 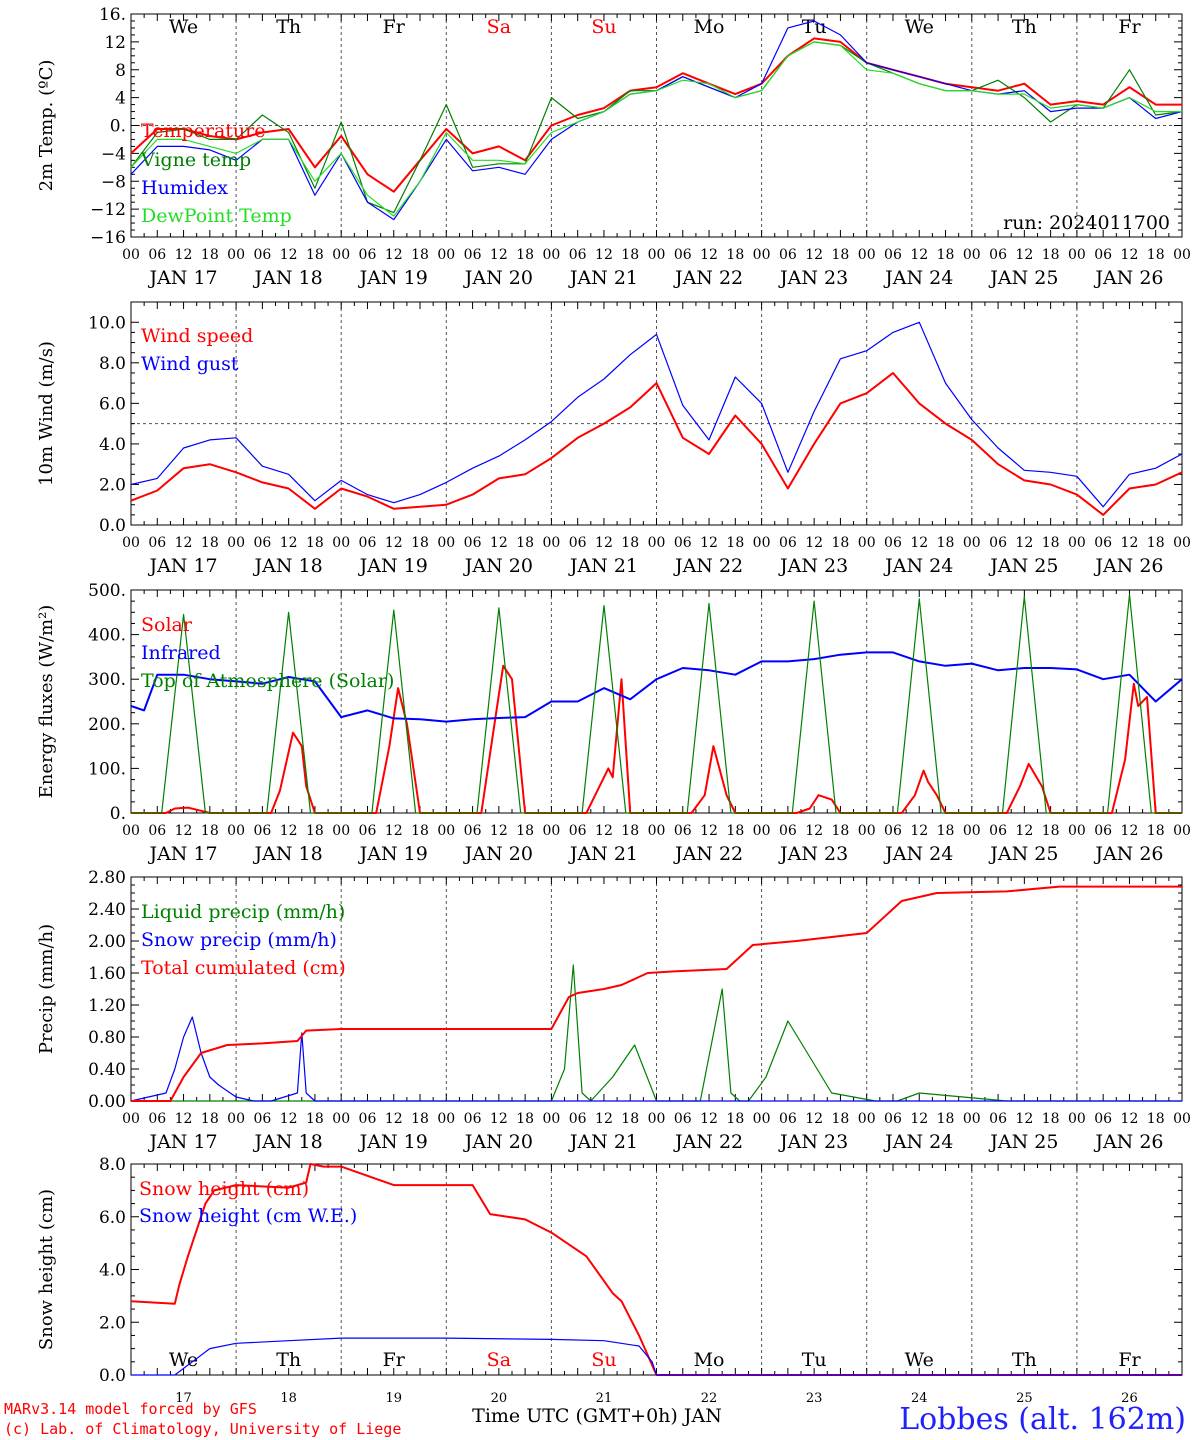 I want to click on y-tick-label: 4.0, so click(x=112, y=1271).